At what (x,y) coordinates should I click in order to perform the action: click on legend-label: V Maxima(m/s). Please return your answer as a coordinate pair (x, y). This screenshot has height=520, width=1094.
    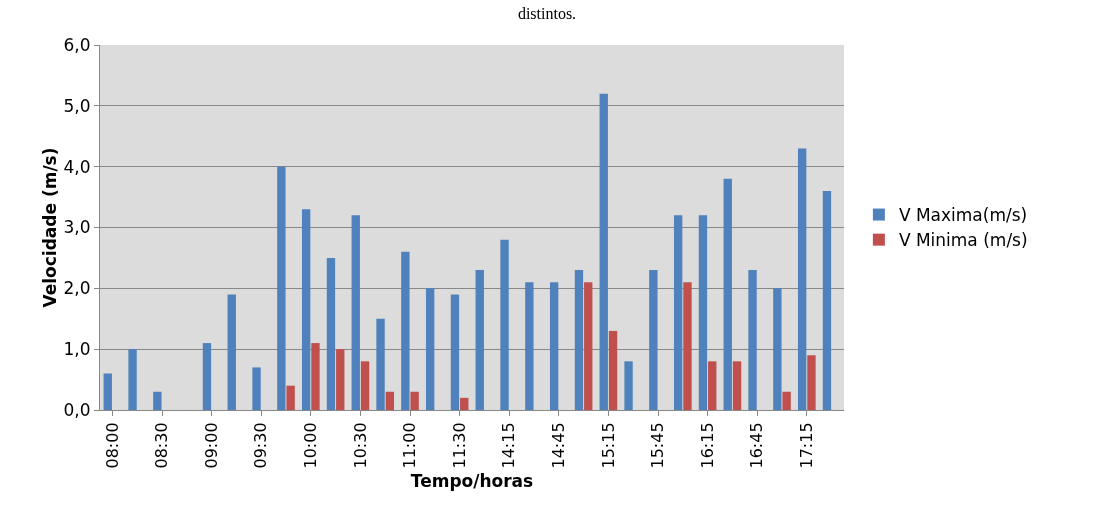
    Looking at the image, I should click on (963, 215).